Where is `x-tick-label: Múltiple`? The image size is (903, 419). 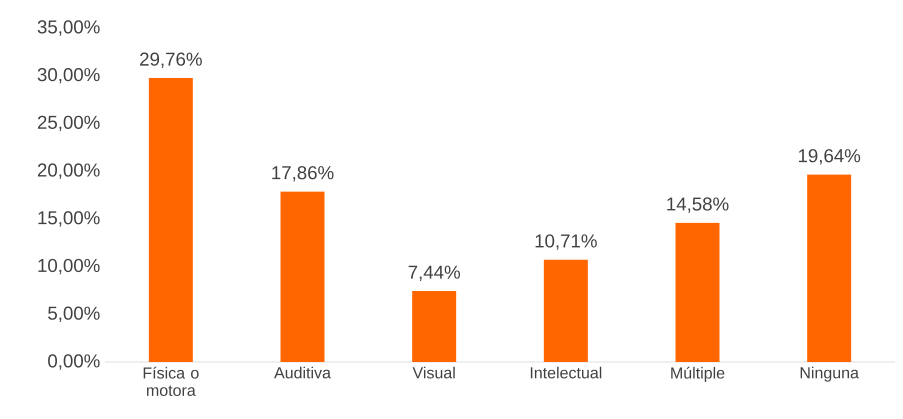
x-tick-label: Múltiple is located at coordinates (697, 374).